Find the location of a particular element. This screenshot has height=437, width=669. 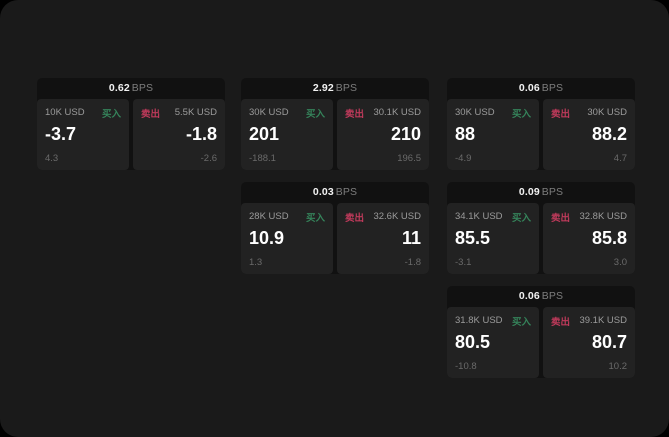

side-header-row: 31.8K USD 买入 is located at coordinates (493, 321).